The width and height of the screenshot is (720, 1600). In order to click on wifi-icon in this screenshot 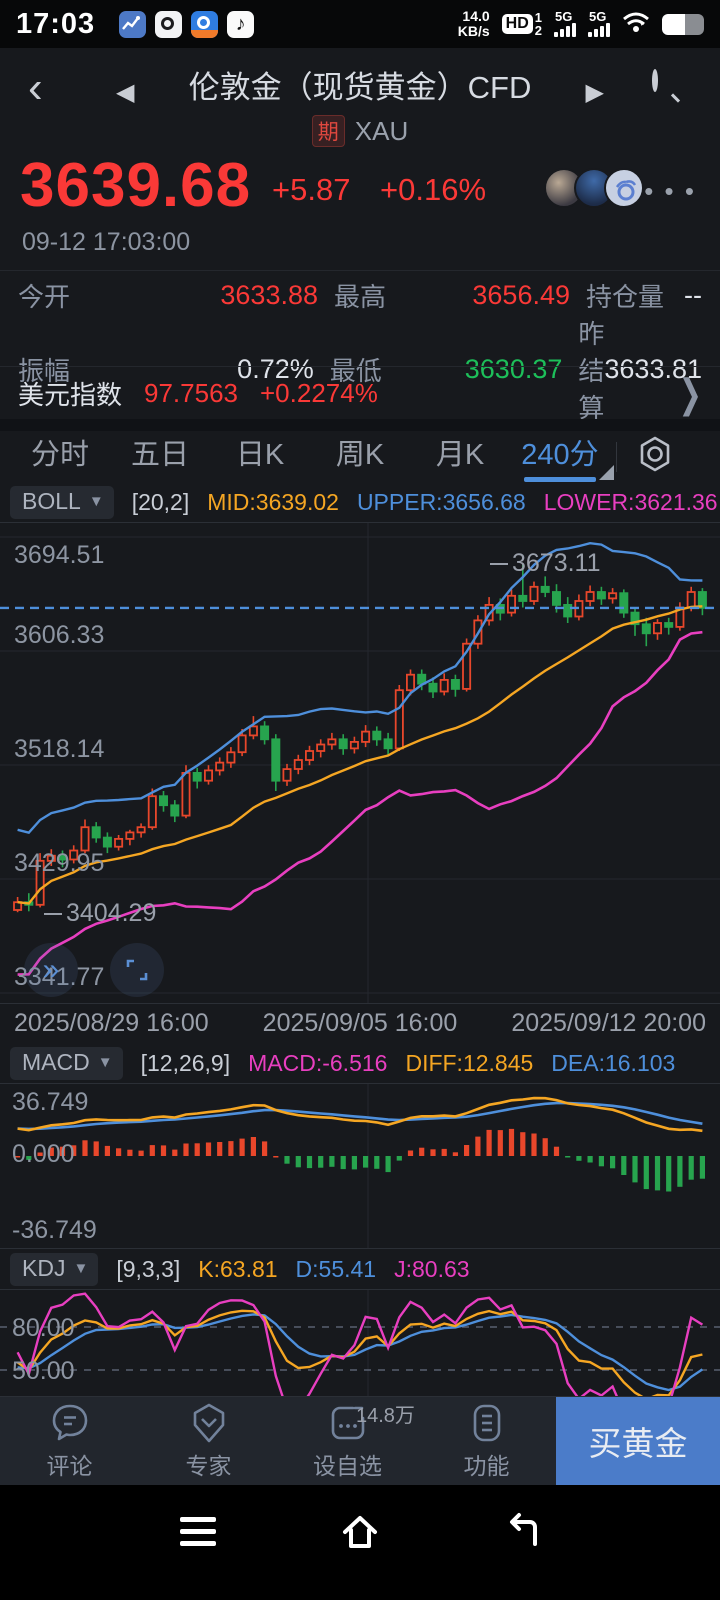, I will do `click(636, 24)`.